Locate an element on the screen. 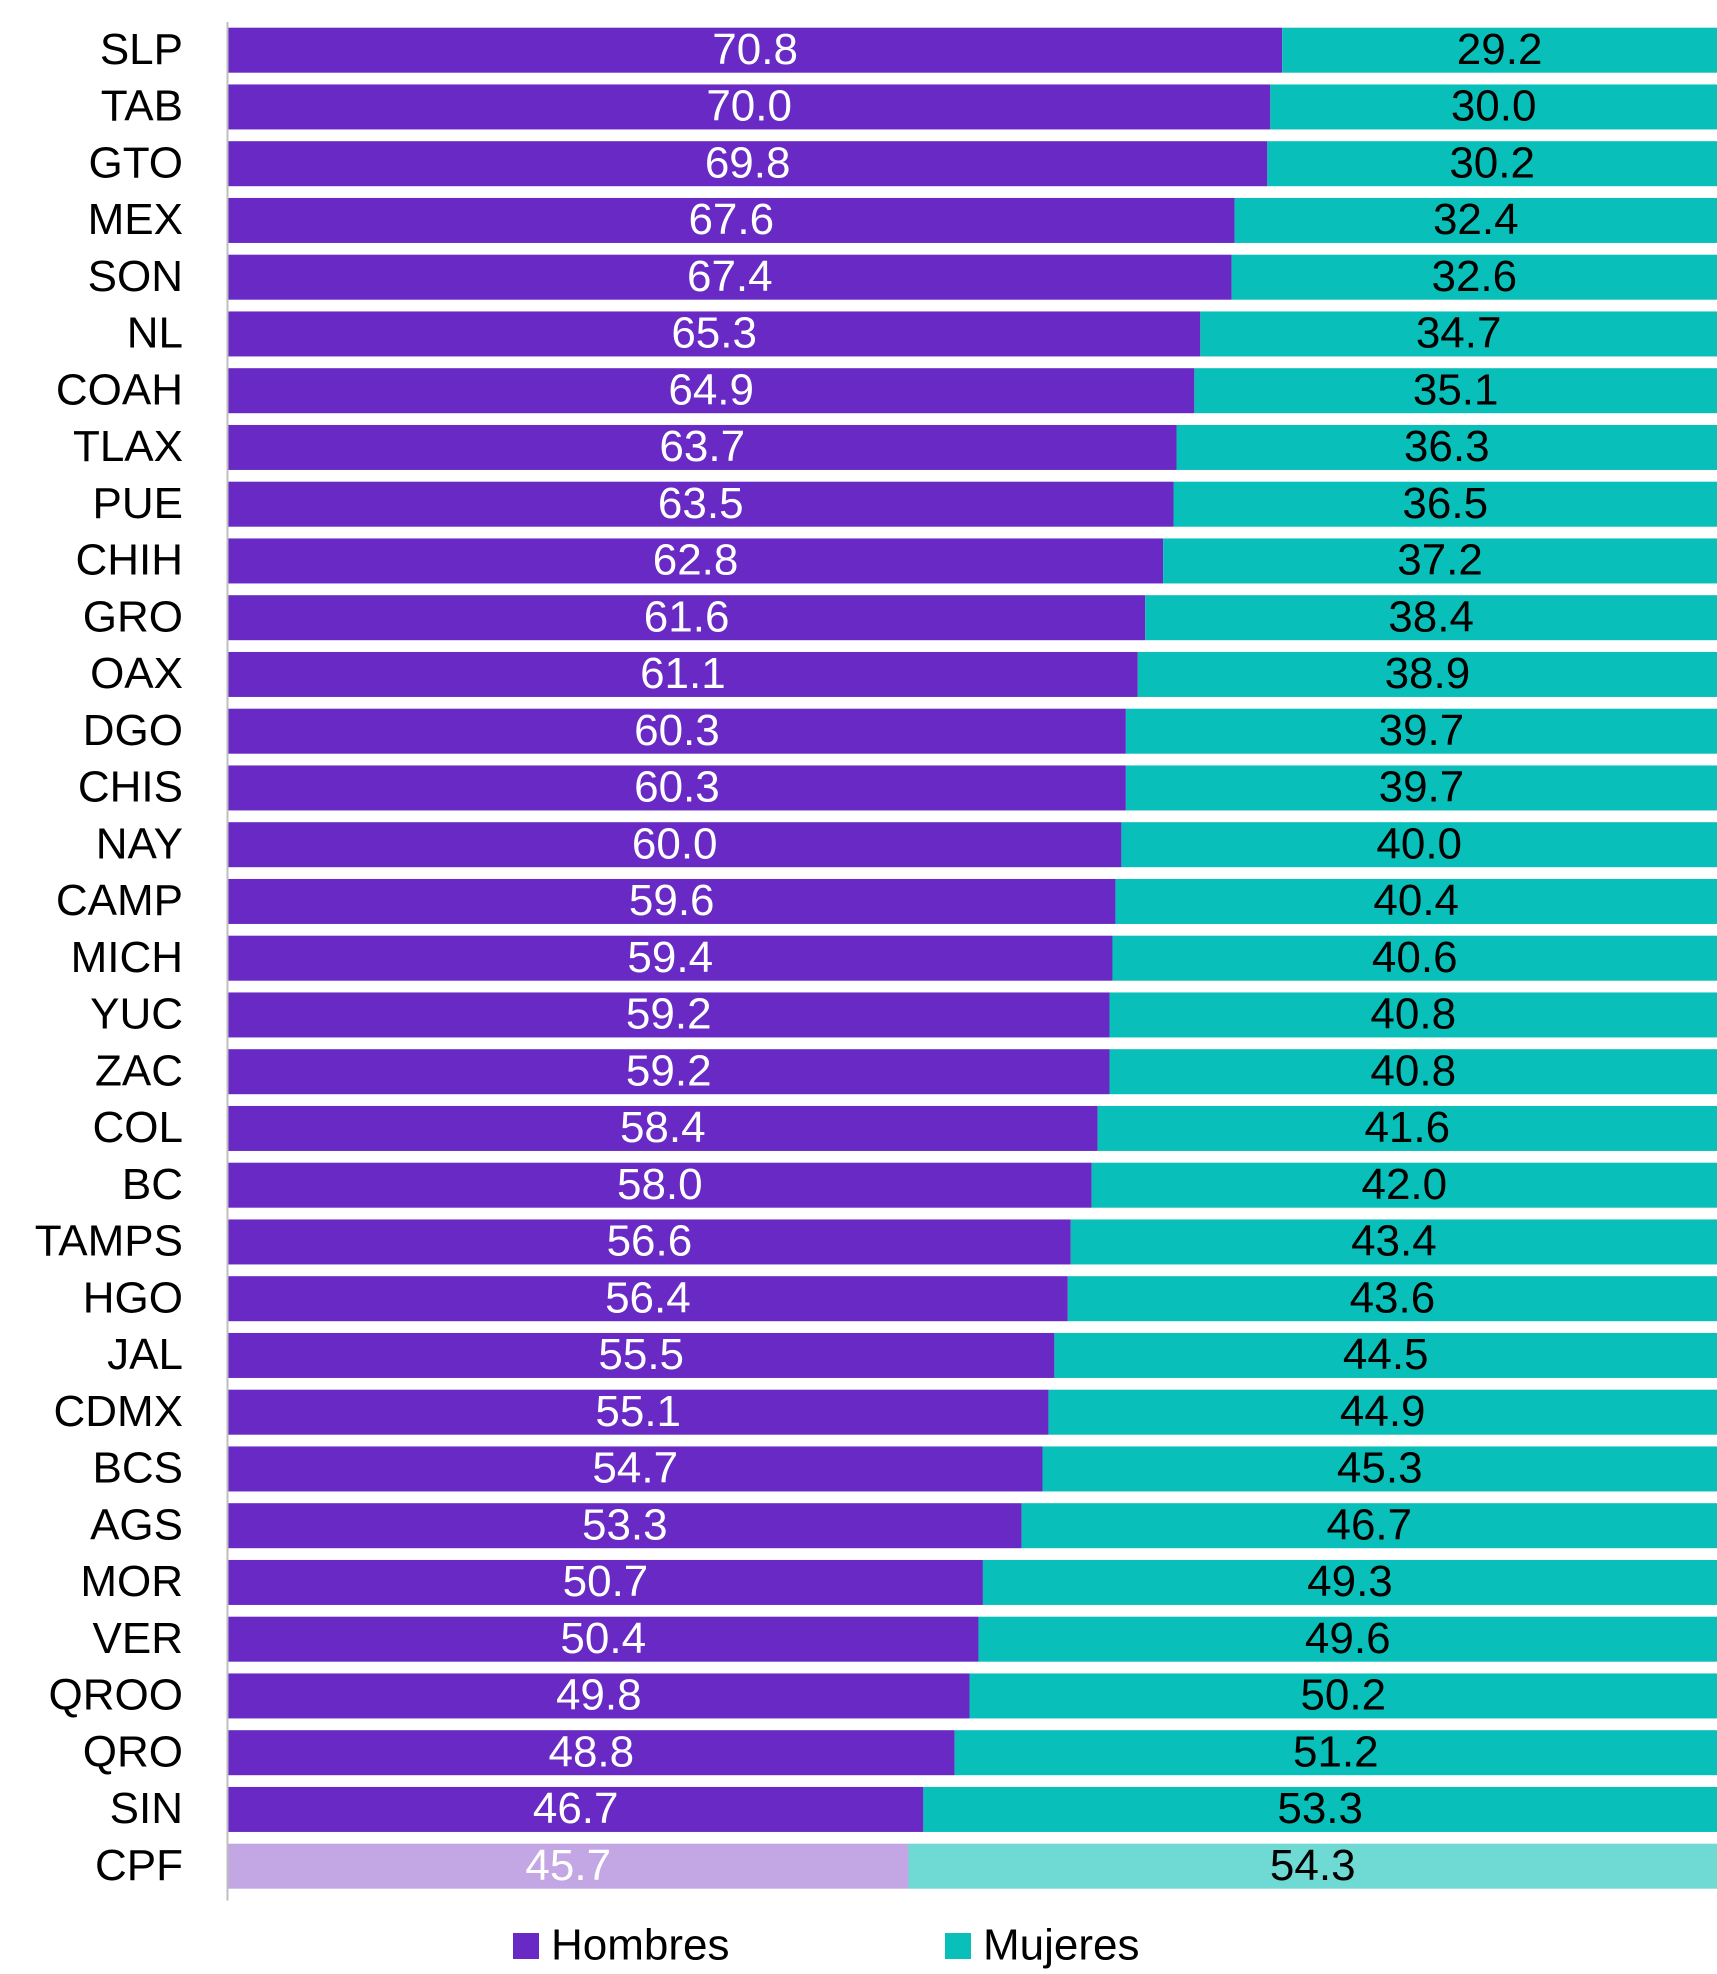  data-label: 60.0 is located at coordinates (675, 843).